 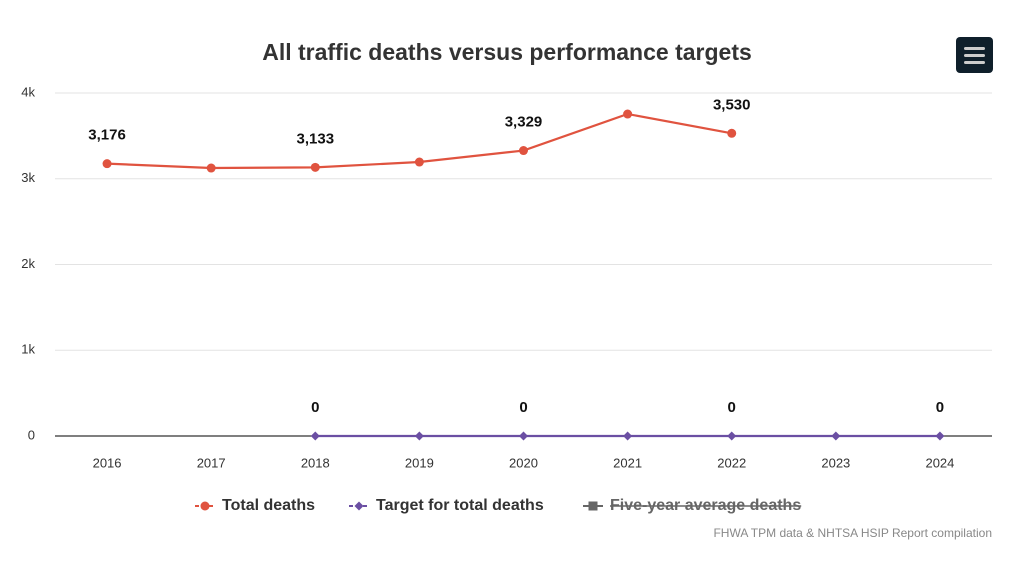 I want to click on x-tick-label: 2016, so click(x=107, y=462).